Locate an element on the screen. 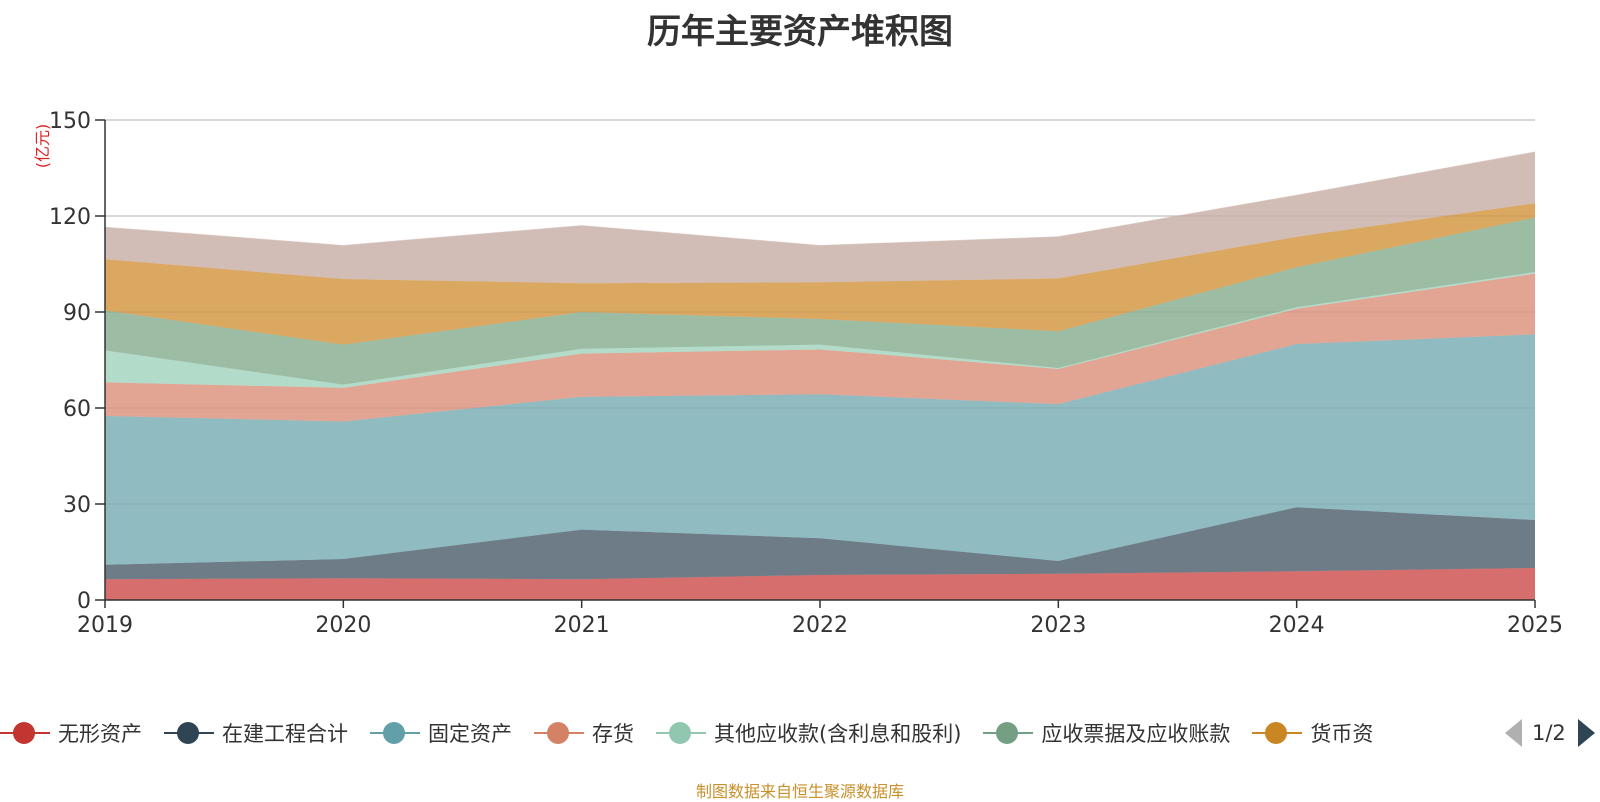 This screenshot has width=1600, height=802. y-tick-label: 150 is located at coordinates (70, 121).